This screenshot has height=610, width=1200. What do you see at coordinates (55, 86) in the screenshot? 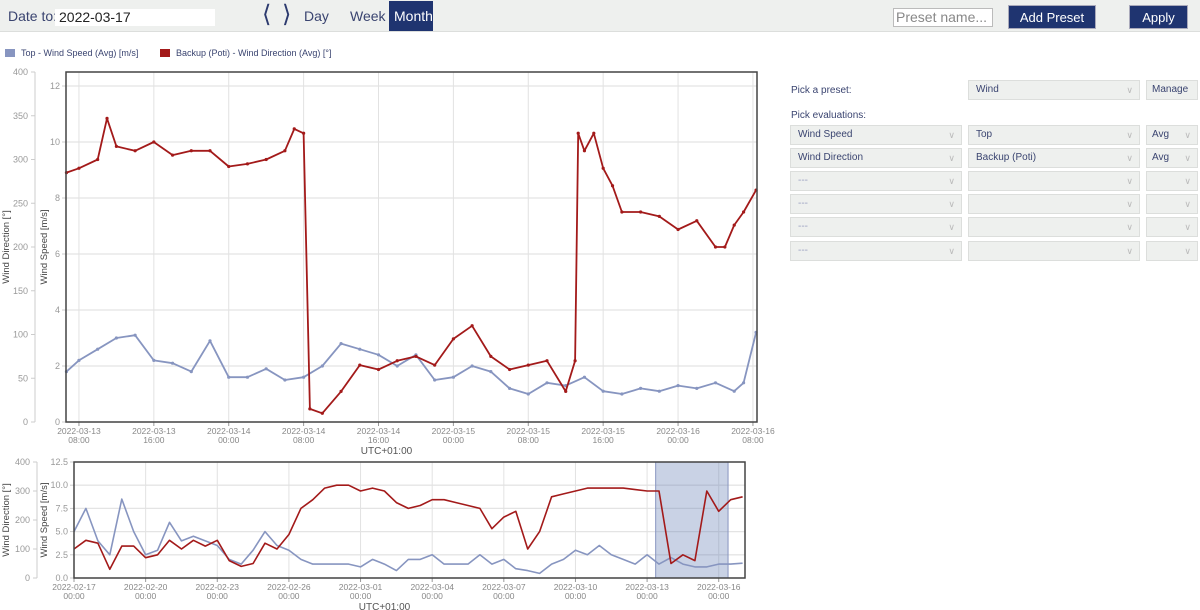
I see `y-tick-label-speed: 12` at bounding box center [55, 86].